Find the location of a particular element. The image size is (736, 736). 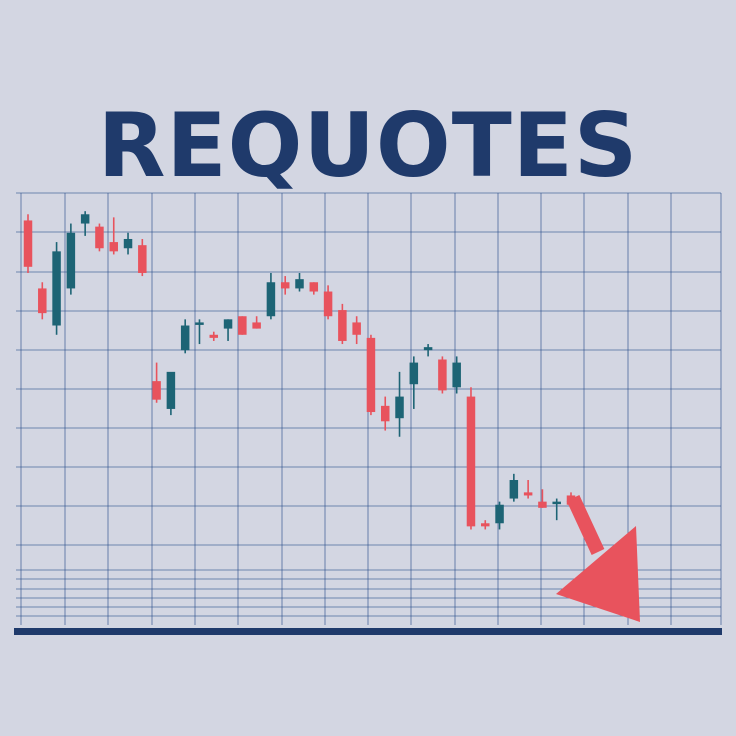

down-arrow-shaft is located at coordinates (585, 525).